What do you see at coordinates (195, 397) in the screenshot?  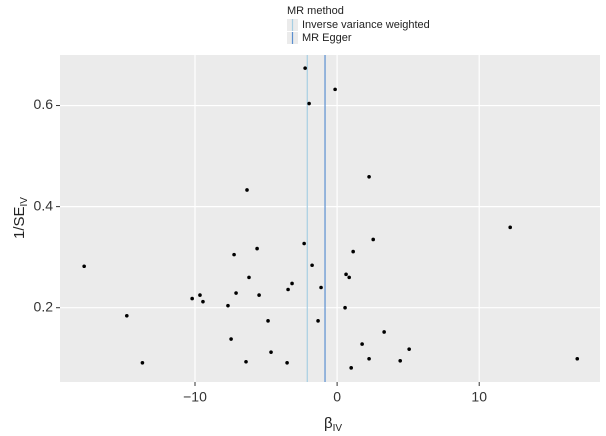 I see `x-tick-label: −10` at bounding box center [195, 397].